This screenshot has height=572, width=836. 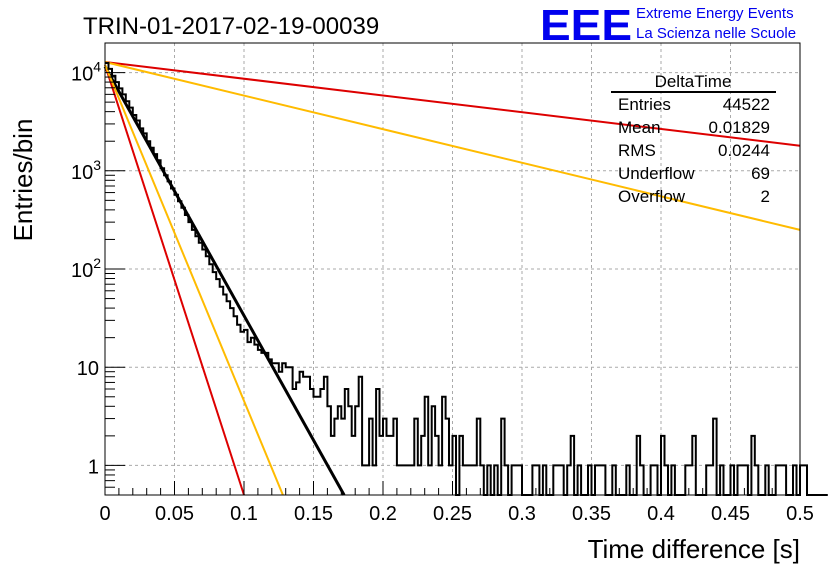 I want to click on stats-row-label: RMS, so click(x=637, y=150).